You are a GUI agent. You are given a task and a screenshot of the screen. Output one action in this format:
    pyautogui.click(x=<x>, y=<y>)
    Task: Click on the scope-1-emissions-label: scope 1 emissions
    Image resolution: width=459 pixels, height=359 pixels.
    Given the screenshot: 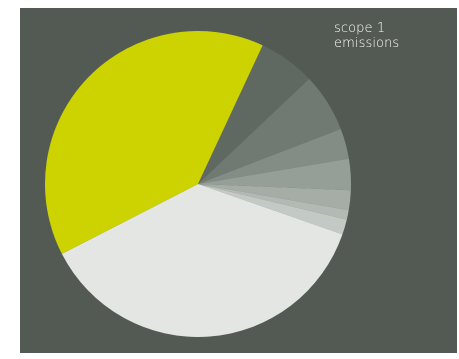 What is the action you would take?
    pyautogui.click(x=366, y=36)
    